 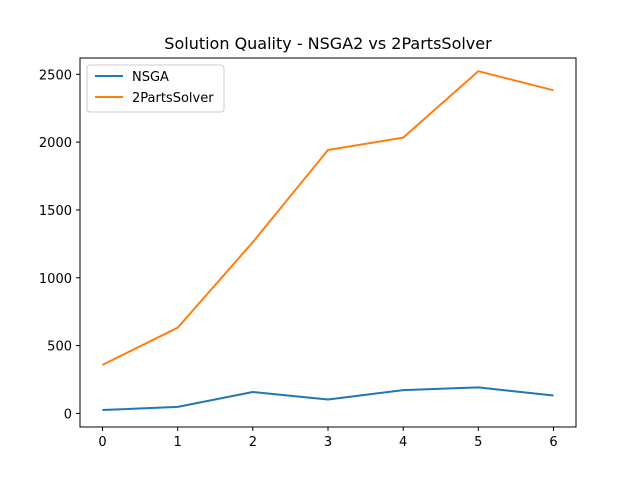 What do you see at coordinates (150, 77) in the screenshot?
I see `legend-label-nsga: NSGA` at bounding box center [150, 77].